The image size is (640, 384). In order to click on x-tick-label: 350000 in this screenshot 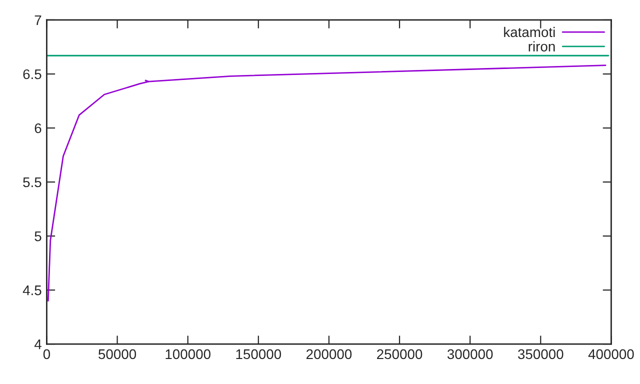, I will do `click(541, 354)`.